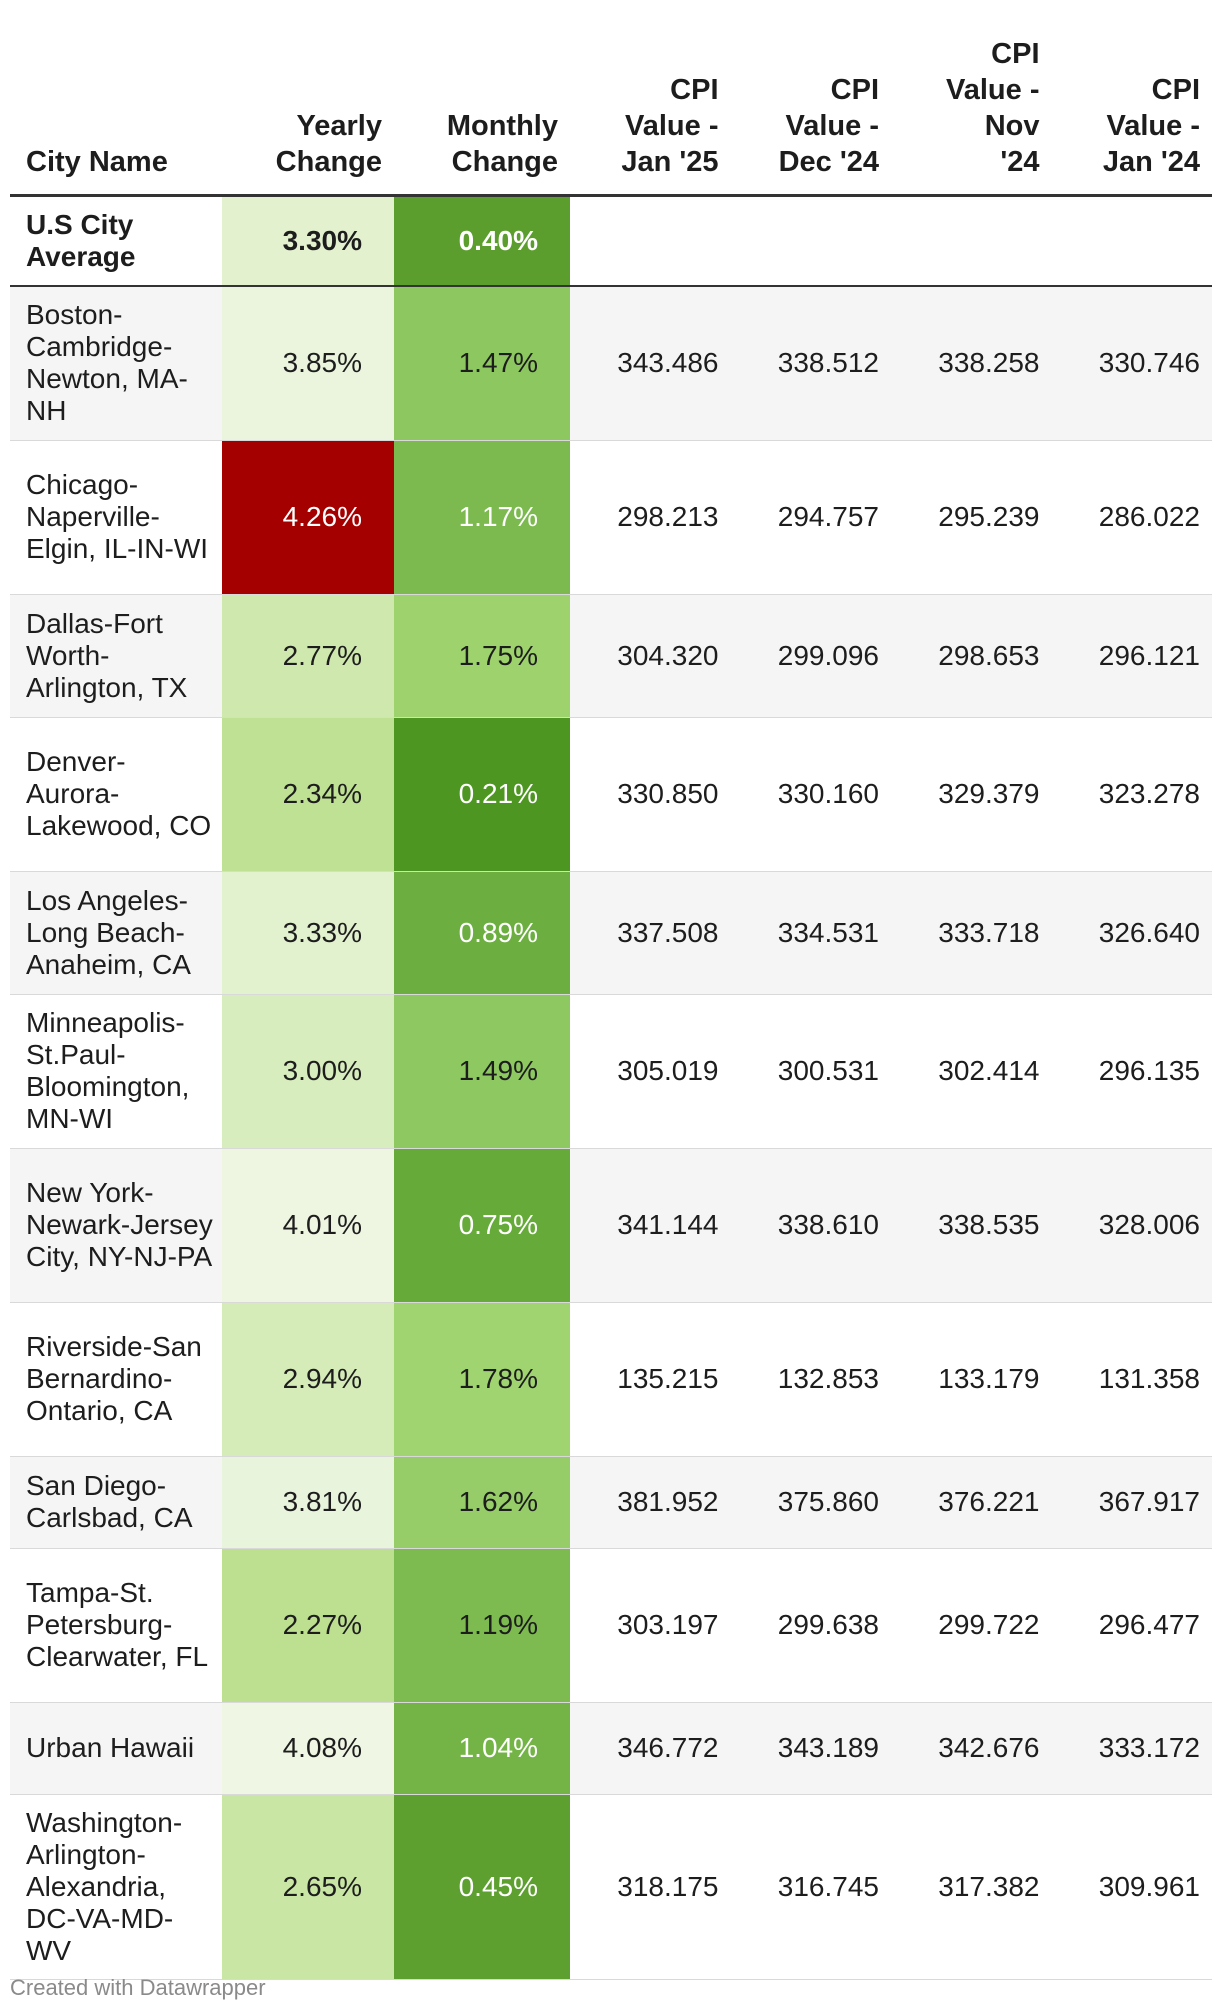  I want to click on city-name-cell: San Diego-Carlsbad, CA, so click(116, 1502).